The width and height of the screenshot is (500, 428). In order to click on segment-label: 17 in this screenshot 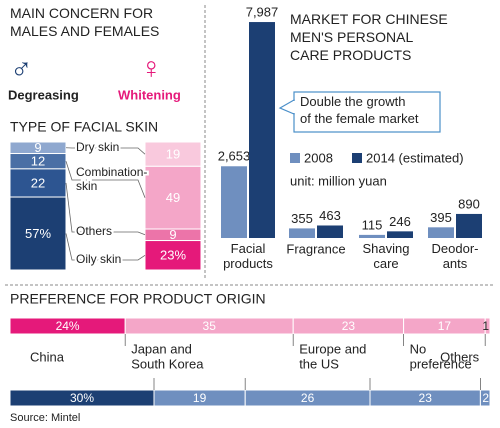, I will do `click(445, 326)`.